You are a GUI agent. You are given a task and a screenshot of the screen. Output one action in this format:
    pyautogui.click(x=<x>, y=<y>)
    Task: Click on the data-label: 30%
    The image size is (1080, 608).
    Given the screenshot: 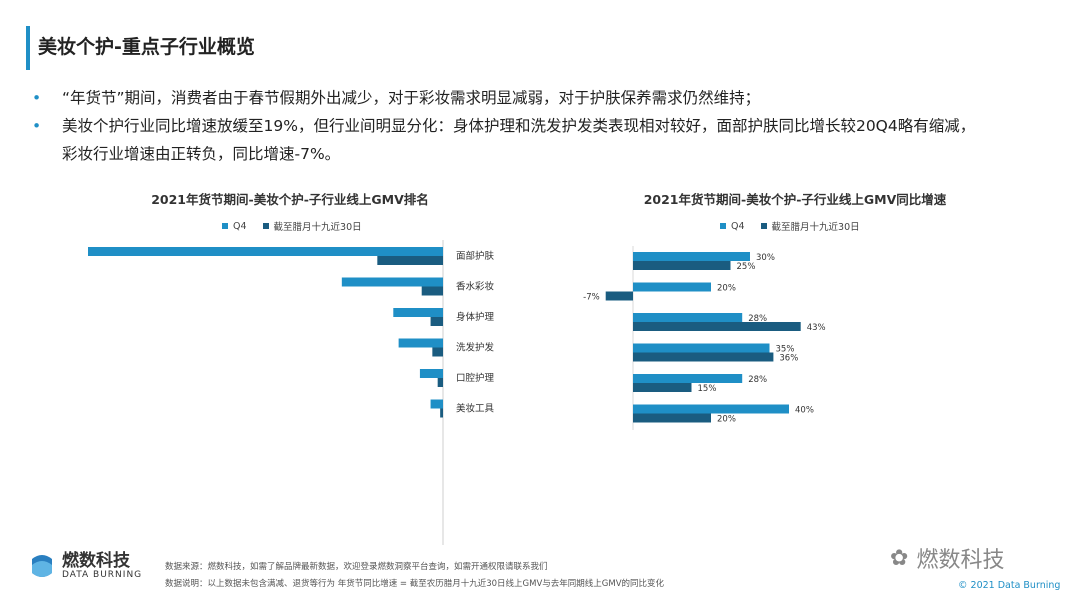 What is the action you would take?
    pyautogui.click(x=765, y=258)
    